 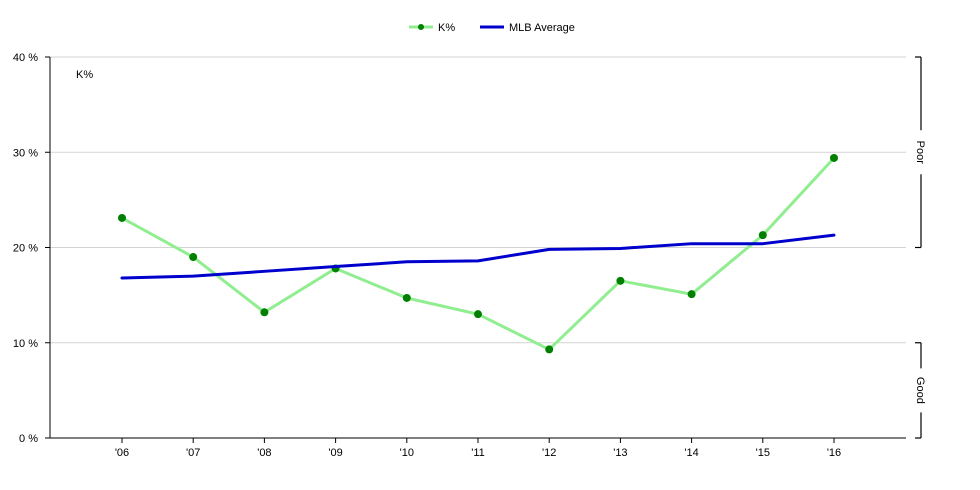 What do you see at coordinates (620, 453) in the screenshot?
I see `x-tick-label: '13` at bounding box center [620, 453].